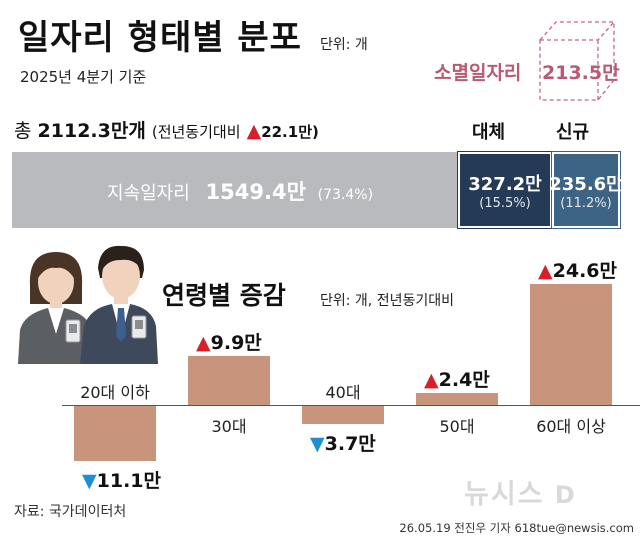 The width and height of the screenshot is (640, 539). Describe the element at coordinates (83, 77) in the screenshot. I see `page-subtitle: 2025년 4분기 기준` at that location.